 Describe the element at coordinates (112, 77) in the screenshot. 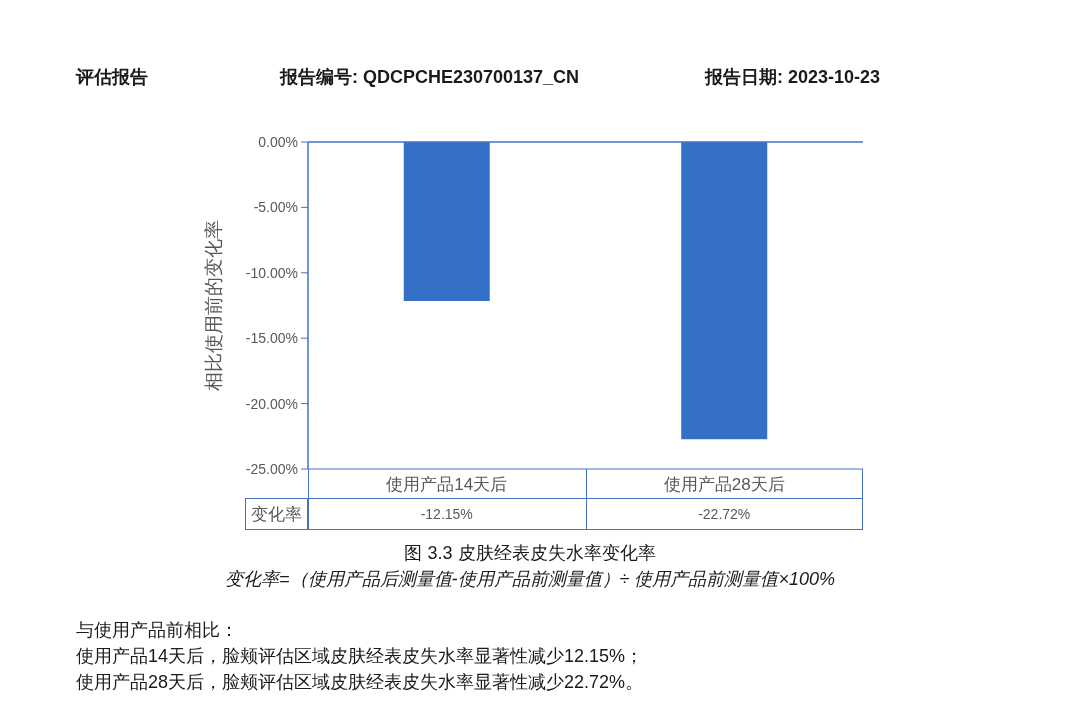

I see `text: 评估报告` at that location.